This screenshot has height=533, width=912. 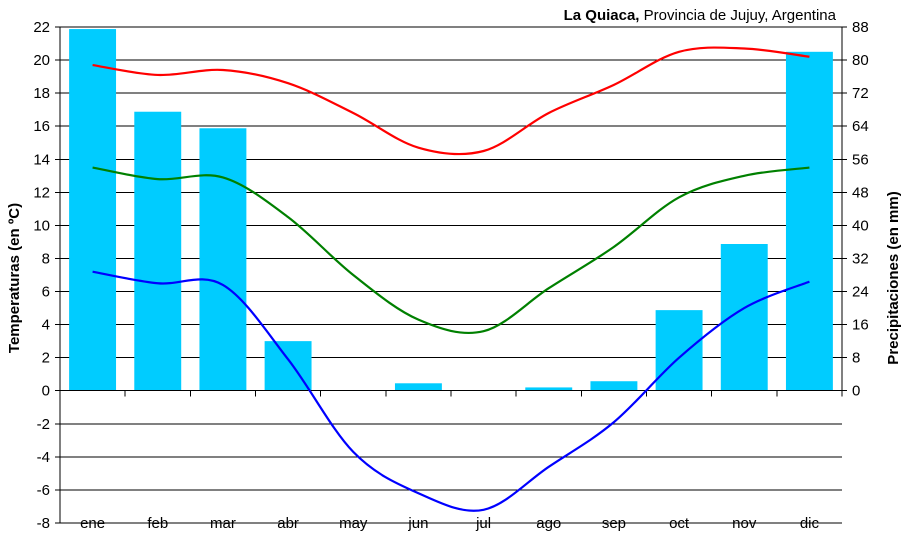 I want to click on category-label-abr: abr, so click(x=288, y=523).